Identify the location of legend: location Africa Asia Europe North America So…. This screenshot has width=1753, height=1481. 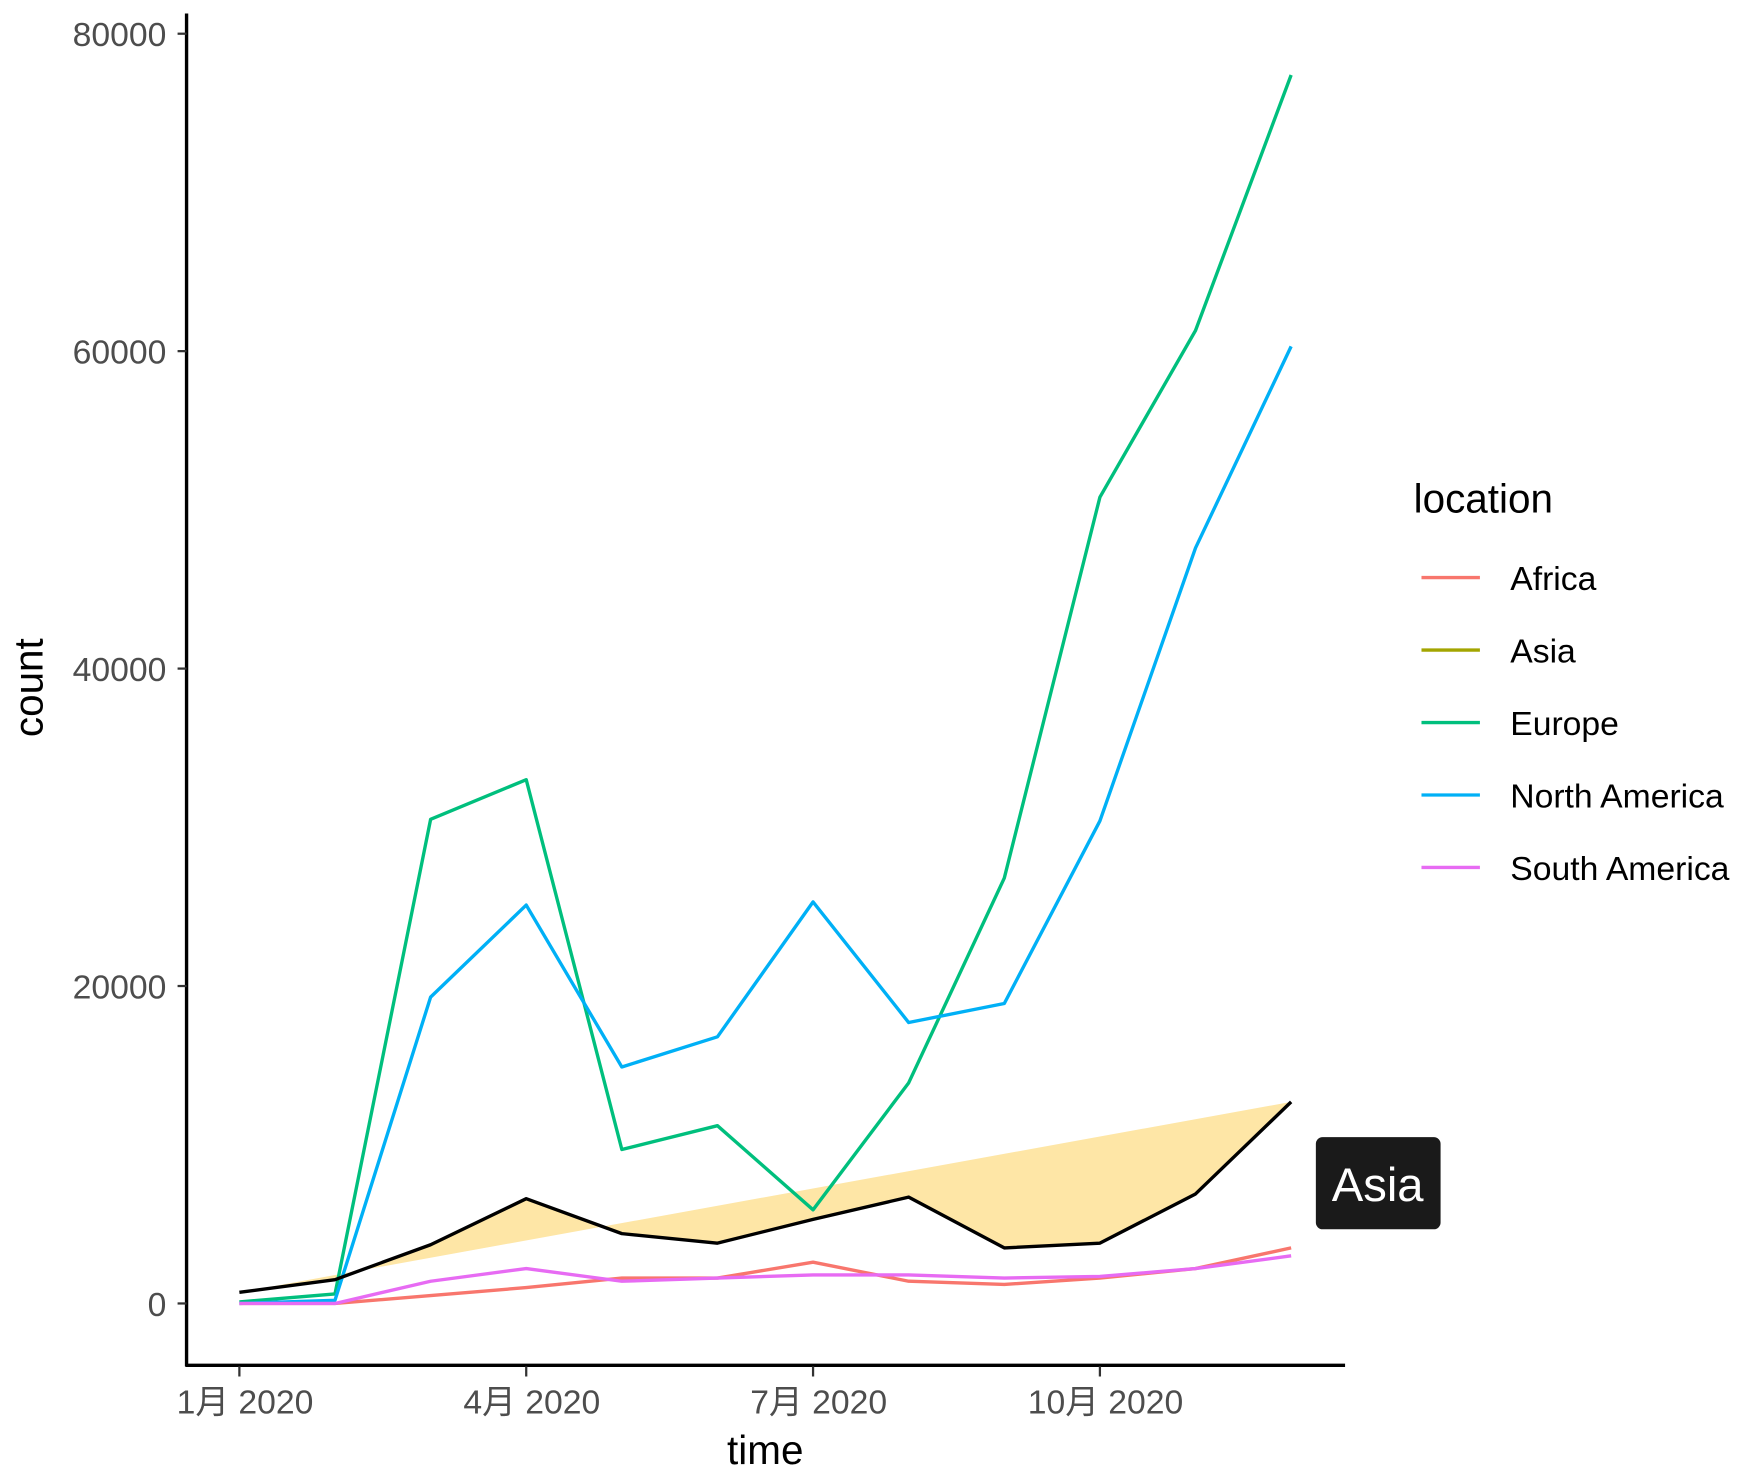
(1572, 681).